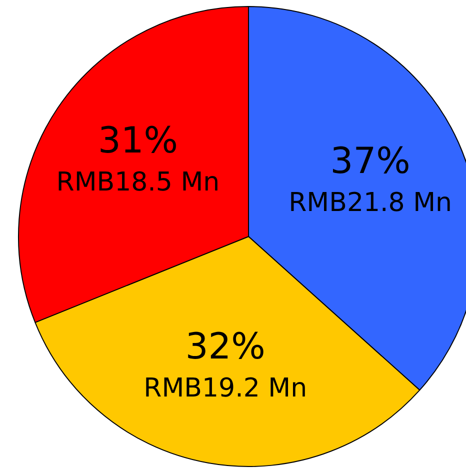 Image resolution: width=466 pixels, height=468 pixels. What do you see at coordinates (226, 365) in the screenshot?
I see `data-label: 32% RMB19.2 Mn` at bounding box center [226, 365].